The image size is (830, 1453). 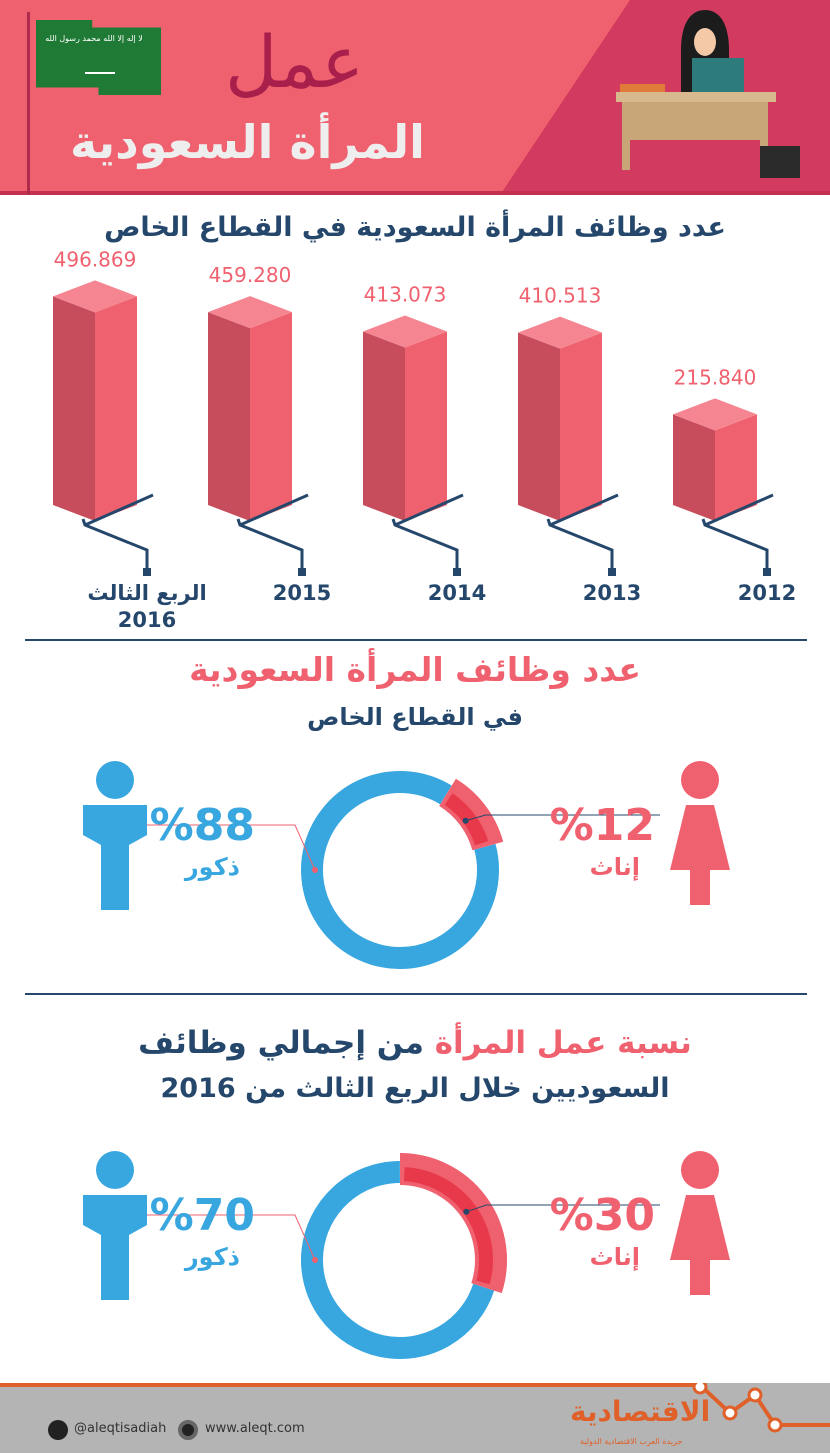 What do you see at coordinates (202, 1215) in the screenshot?
I see `male-percent: %70` at bounding box center [202, 1215].